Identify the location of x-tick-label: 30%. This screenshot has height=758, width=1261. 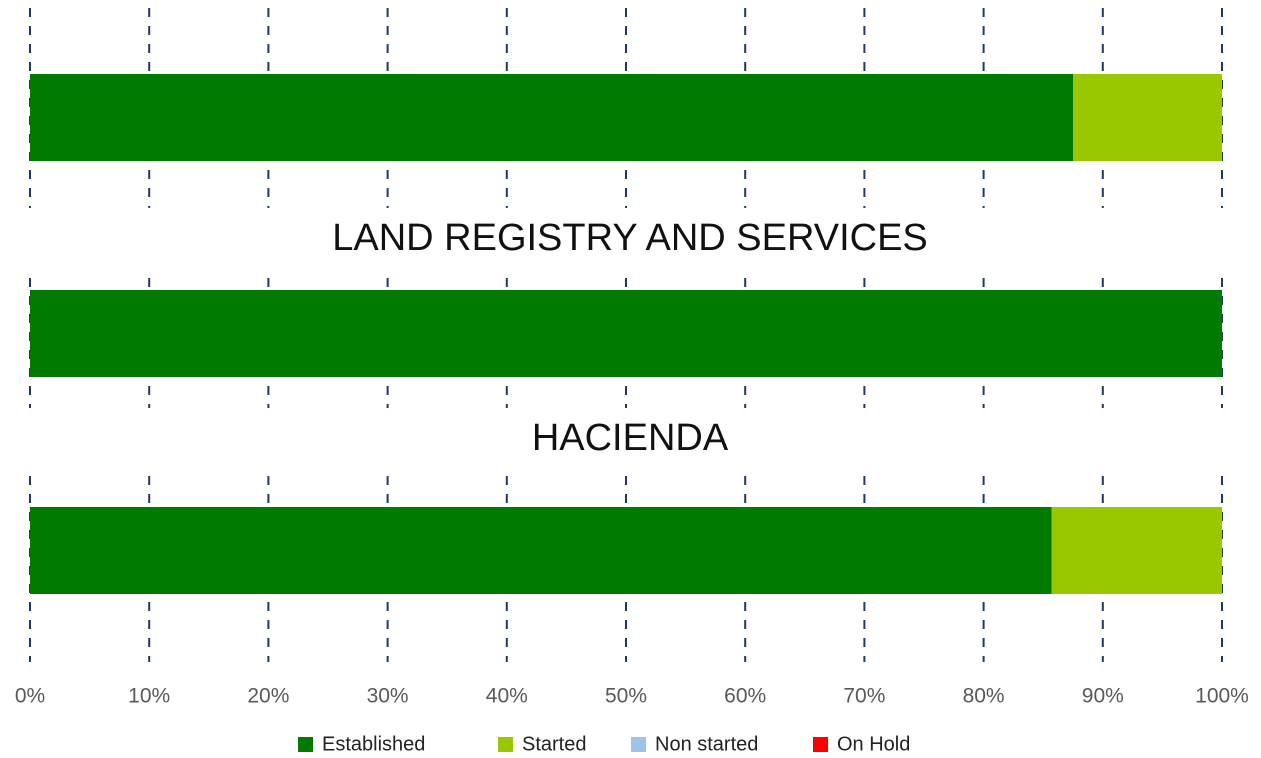
(388, 696).